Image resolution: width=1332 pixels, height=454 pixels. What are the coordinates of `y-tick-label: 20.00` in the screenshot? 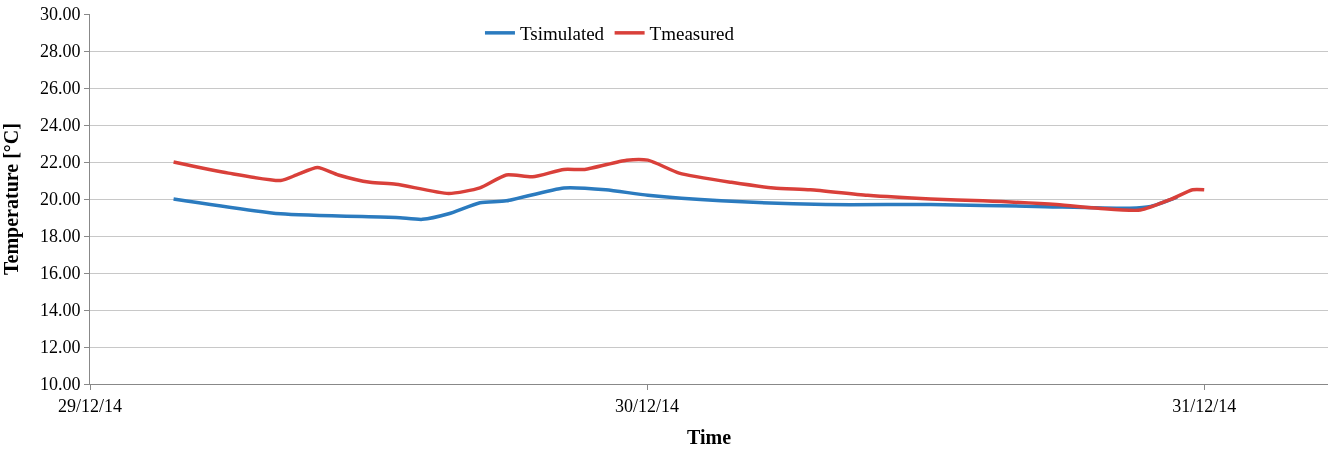 It's located at (60, 199).